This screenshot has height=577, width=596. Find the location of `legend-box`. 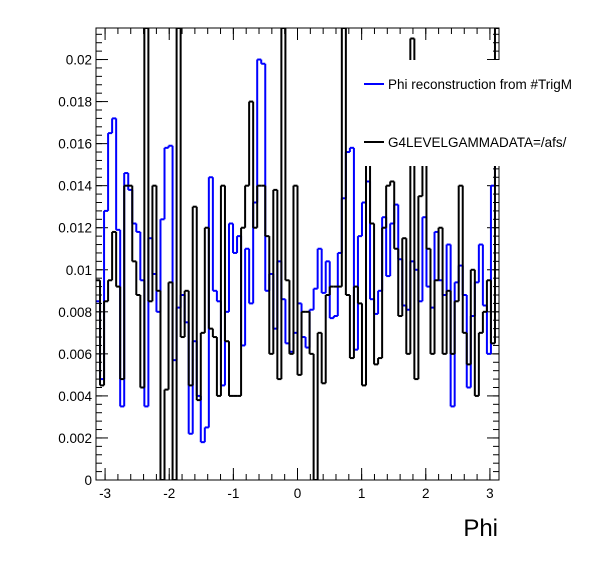

legend-box is located at coordinates (477, 113).